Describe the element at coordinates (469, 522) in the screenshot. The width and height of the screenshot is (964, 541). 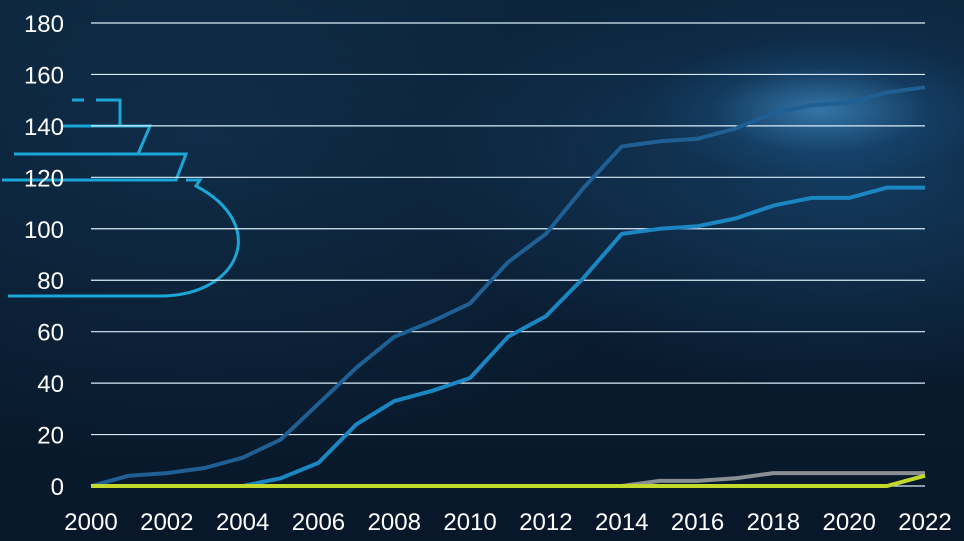
I see `x-tick-label: 2010` at that location.